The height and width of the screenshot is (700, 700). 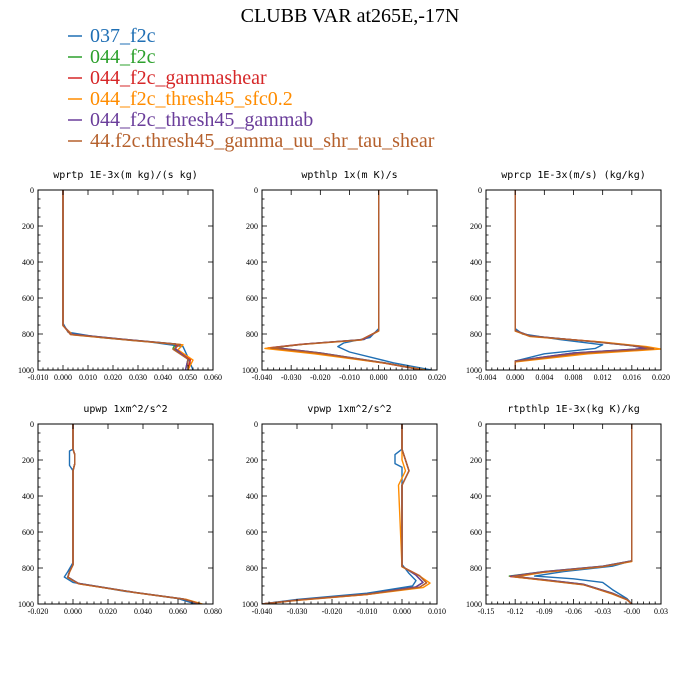 I want to click on legend-label: 044_f2c_gammashear, so click(x=178, y=78).